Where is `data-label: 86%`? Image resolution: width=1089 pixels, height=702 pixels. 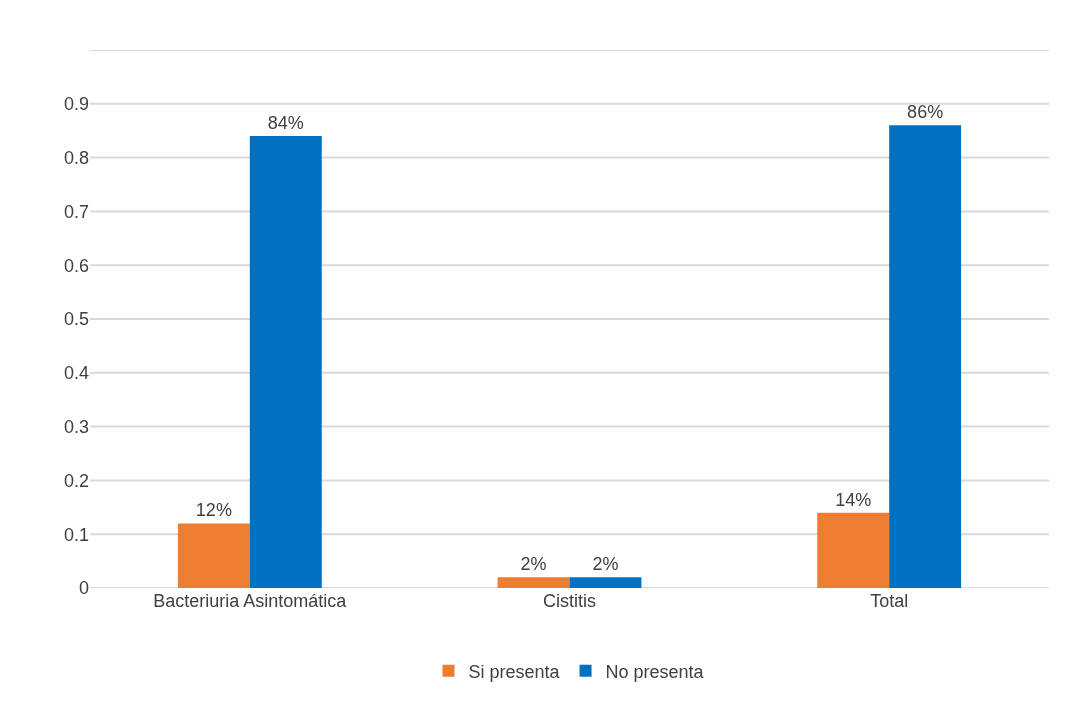
data-label: 86% is located at coordinates (925, 112).